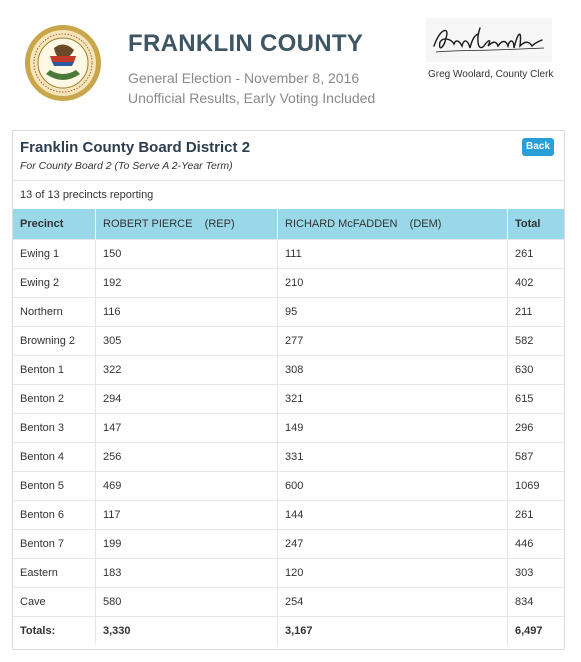 This screenshot has height=662, width=581. I want to click on cell-pierce-votes: 117, so click(186, 515).